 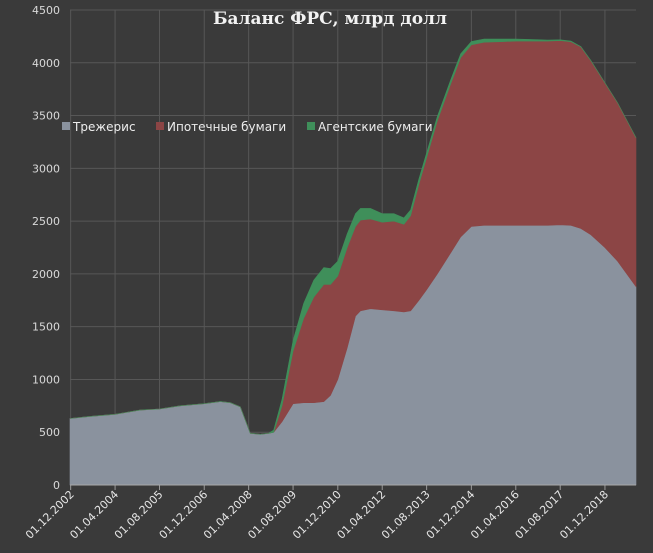 What do you see at coordinates (46, 379) in the screenshot?
I see `y-tick-label: 1000` at bounding box center [46, 379].